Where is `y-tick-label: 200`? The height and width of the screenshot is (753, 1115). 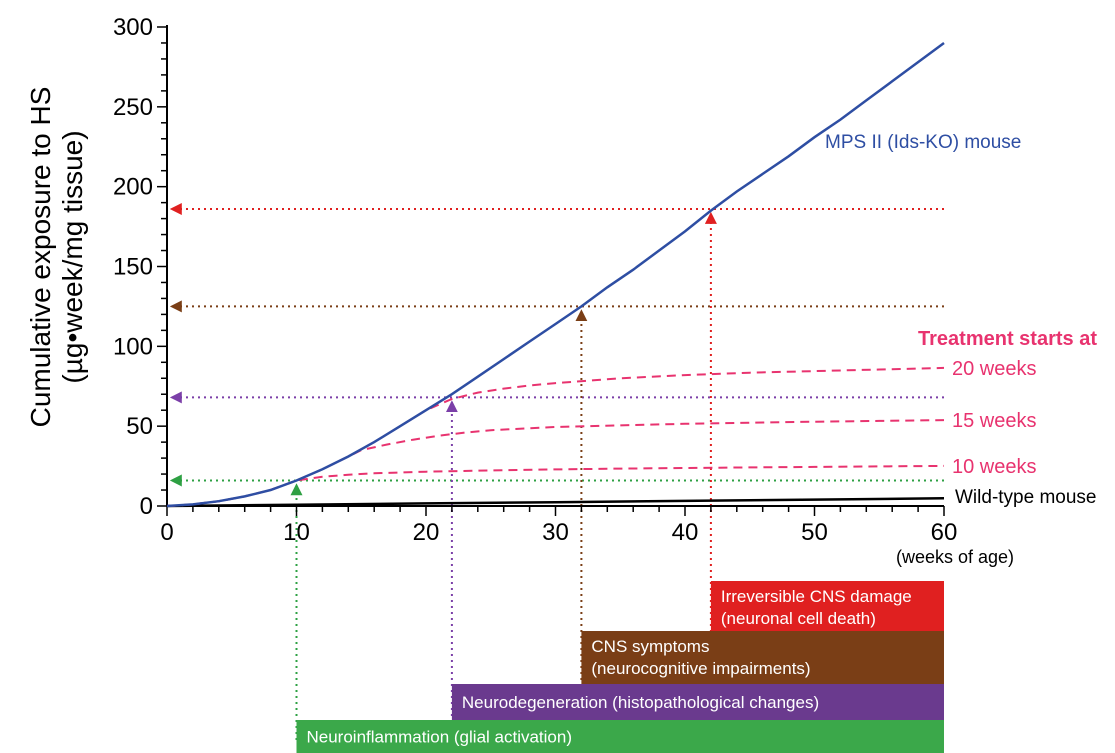
y-tick-label: 200 is located at coordinates (133, 187).